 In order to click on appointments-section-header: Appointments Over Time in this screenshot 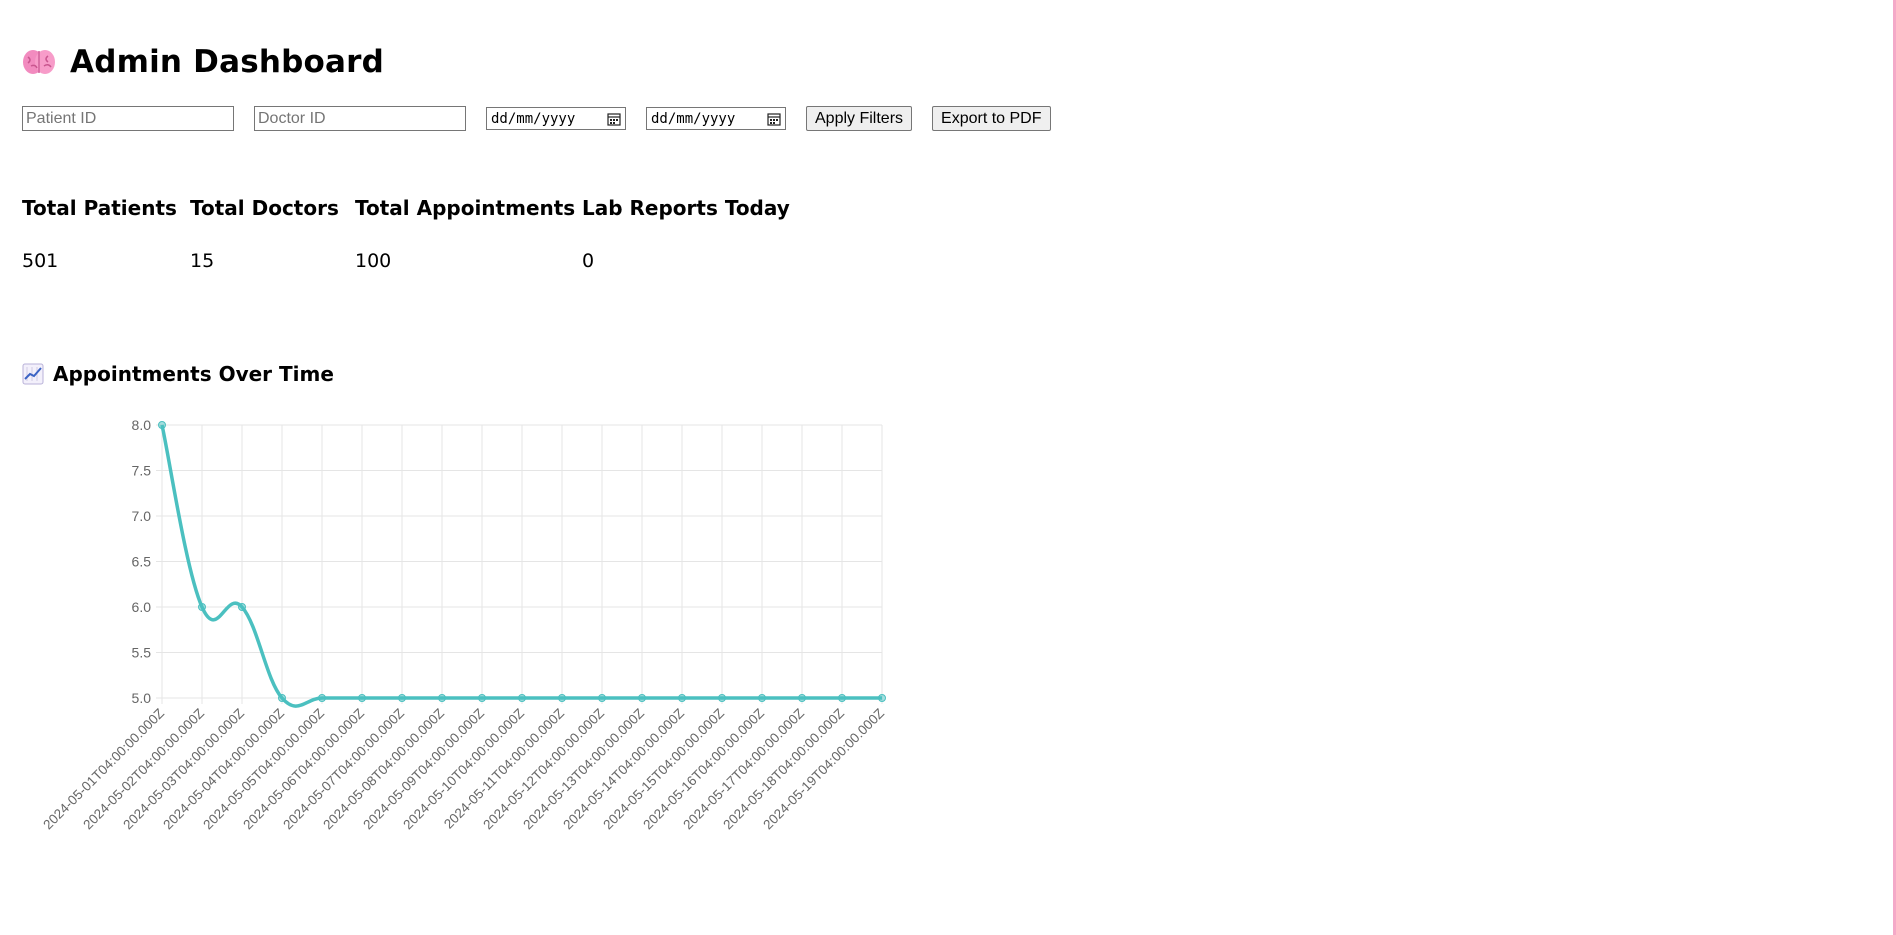, I will do `click(178, 374)`.